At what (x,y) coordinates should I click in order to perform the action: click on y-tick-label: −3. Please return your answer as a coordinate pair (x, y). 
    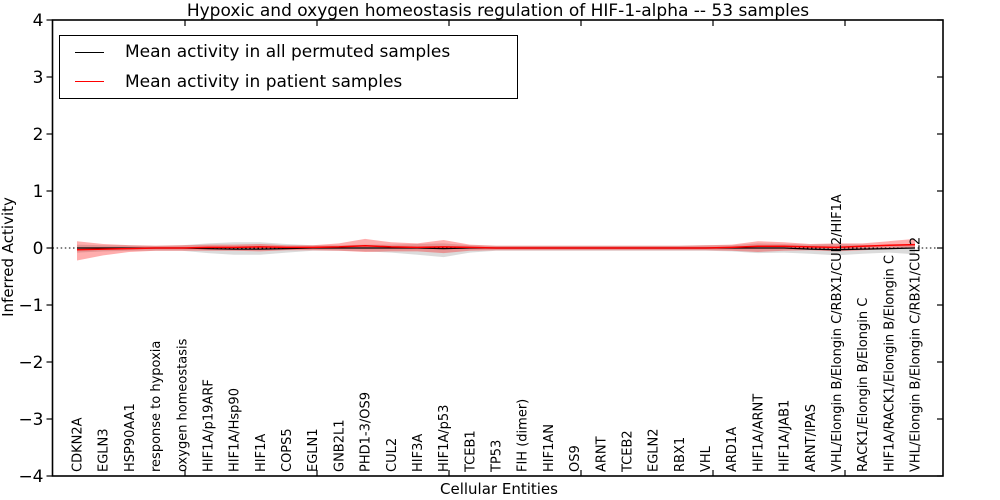
    Looking at the image, I should click on (30, 420).